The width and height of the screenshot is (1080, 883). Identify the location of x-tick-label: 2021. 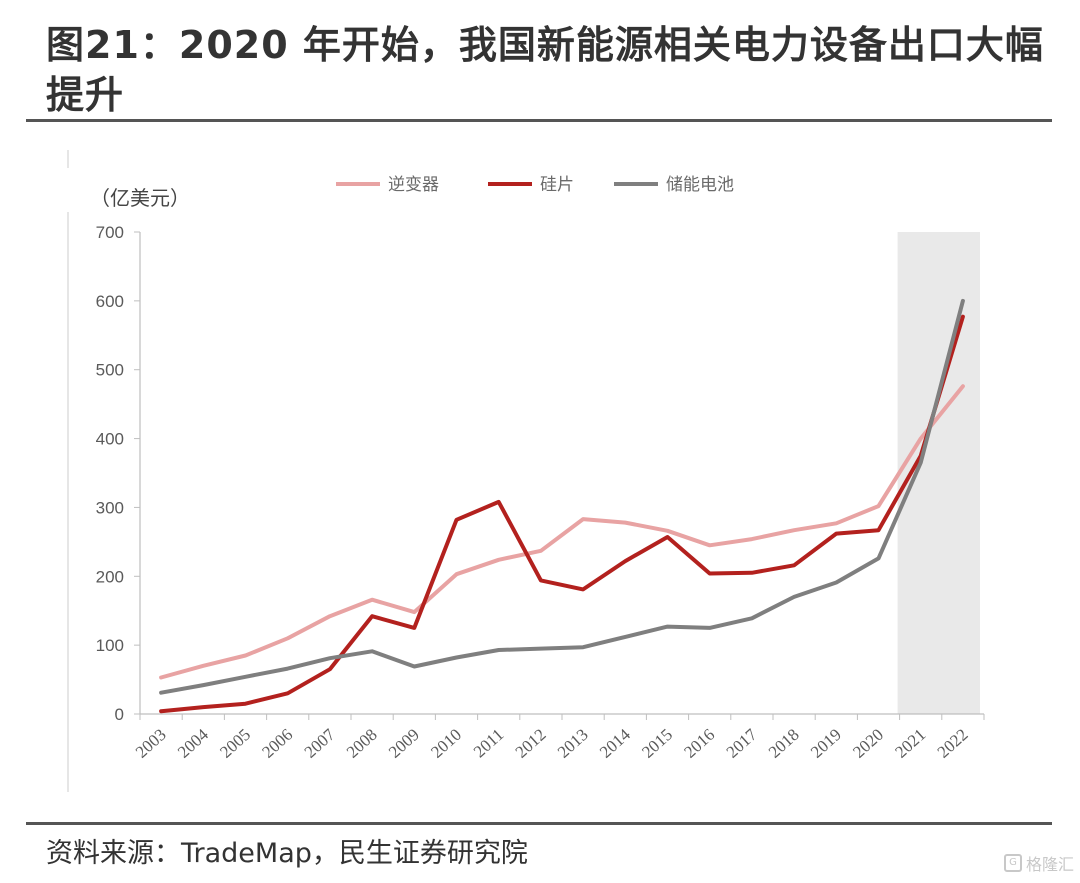
(910, 743).